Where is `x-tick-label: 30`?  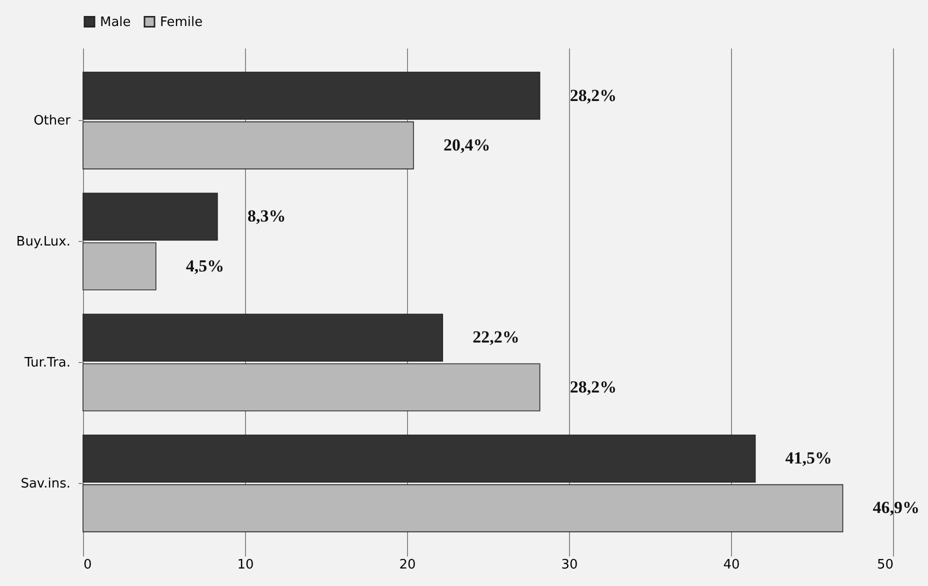
x-tick-label: 30 is located at coordinates (569, 565).